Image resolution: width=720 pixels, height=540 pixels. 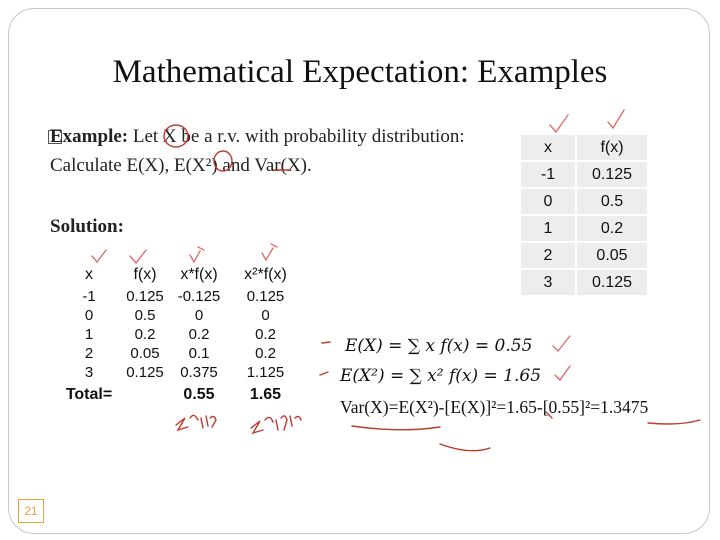 What do you see at coordinates (31, 511) in the screenshot?
I see `page-number: 21` at bounding box center [31, 511].